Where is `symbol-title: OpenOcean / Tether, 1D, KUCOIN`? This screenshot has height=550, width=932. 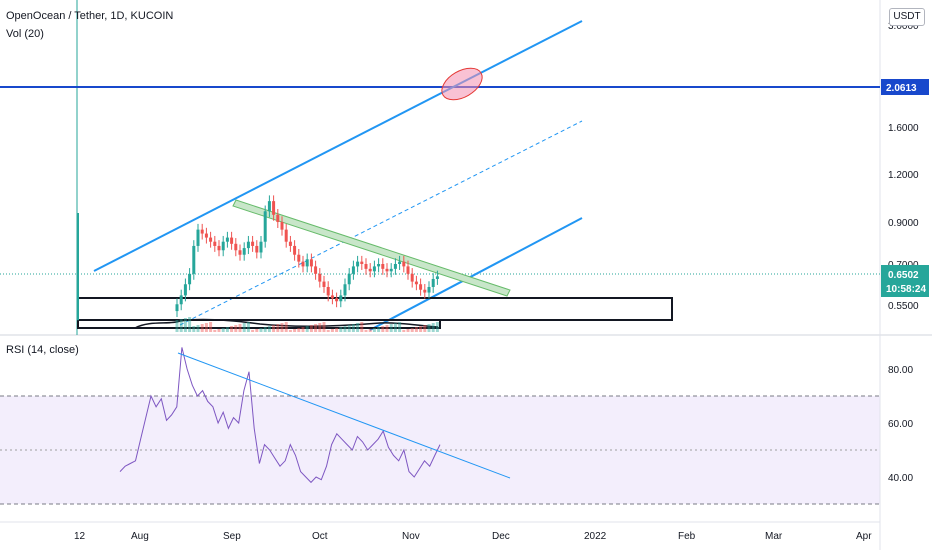 symbol-title: OpenOcean / Tether, 1D, KUCOIN is located at coordinates (90, 16).